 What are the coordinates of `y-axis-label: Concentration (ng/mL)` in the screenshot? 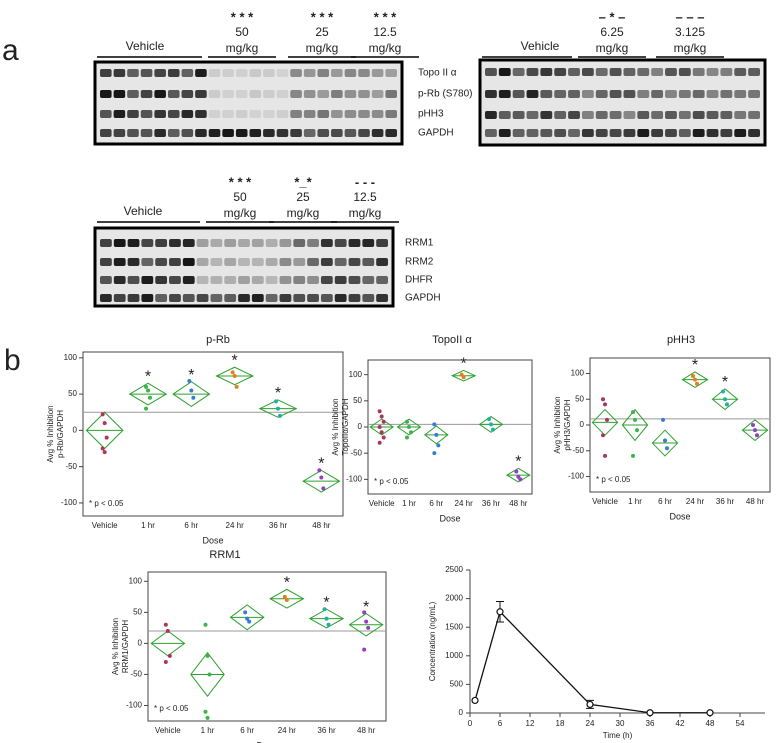 It's located at (432, 641).